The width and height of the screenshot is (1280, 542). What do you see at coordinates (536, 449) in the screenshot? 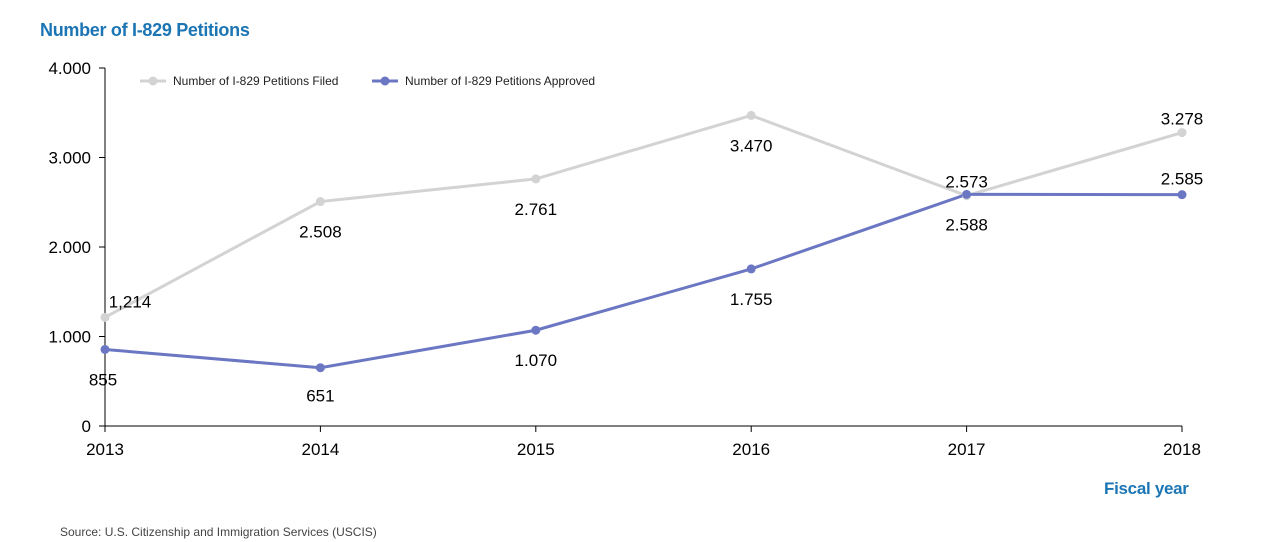
I see `x-tick-label: 2015` at bounding box center [536, 449].